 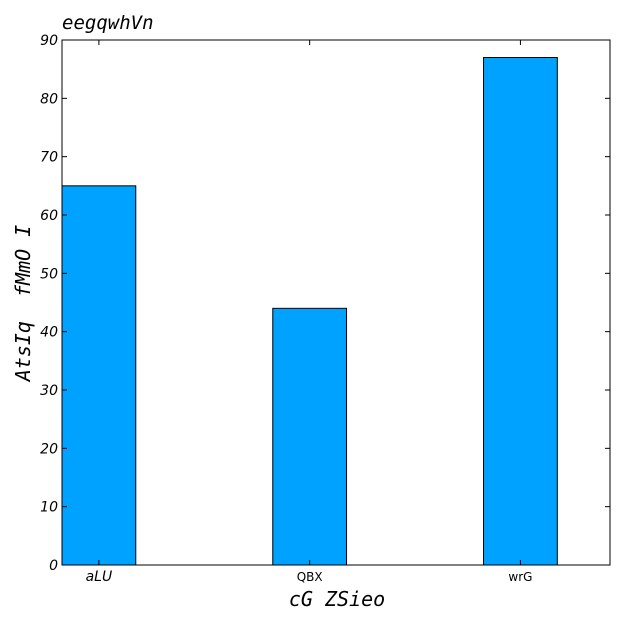 I want to click on y-tick-label: 70, so click(x=49, y=158).